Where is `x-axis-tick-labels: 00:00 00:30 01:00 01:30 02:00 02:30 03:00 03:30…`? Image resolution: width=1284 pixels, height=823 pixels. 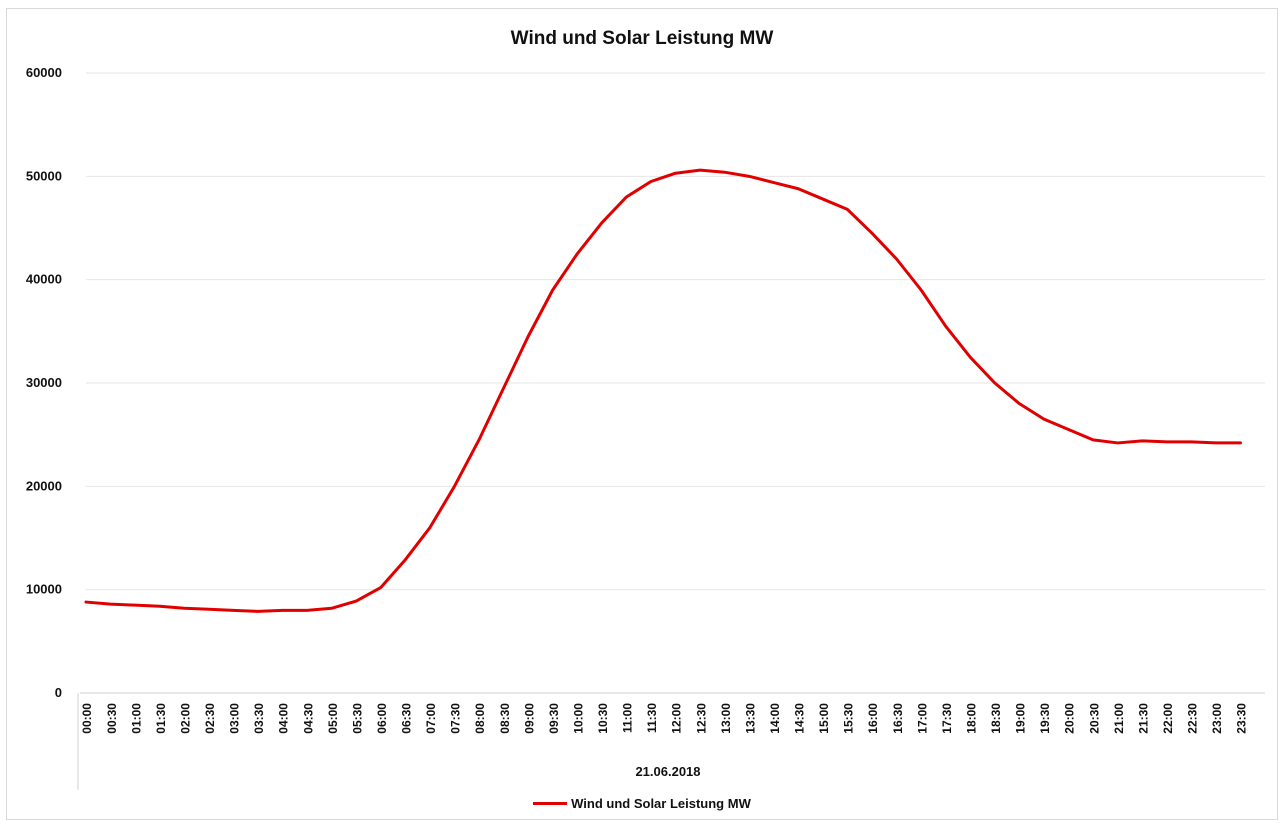 x-axis-tick-labels: 00:00 00:30 01:00 01:30 02:00 02:30 03:00 03:30… is located at coordinates (664, 718).